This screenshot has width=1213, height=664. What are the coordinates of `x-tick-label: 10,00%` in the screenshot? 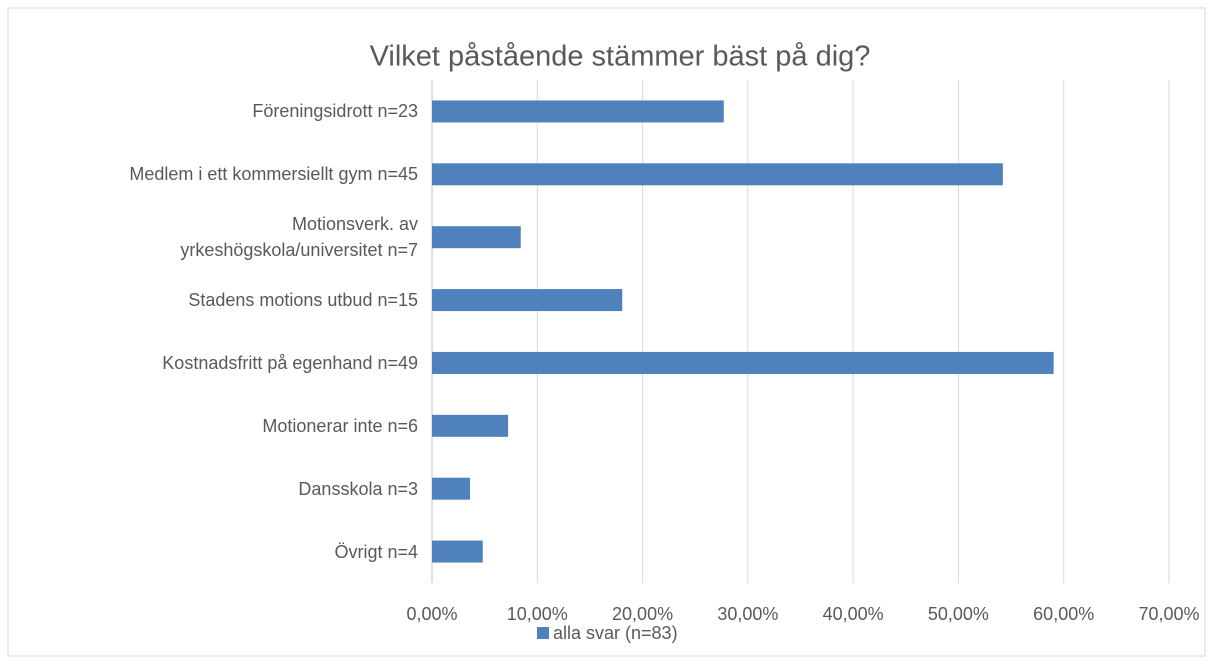 It's located at (537, 614).